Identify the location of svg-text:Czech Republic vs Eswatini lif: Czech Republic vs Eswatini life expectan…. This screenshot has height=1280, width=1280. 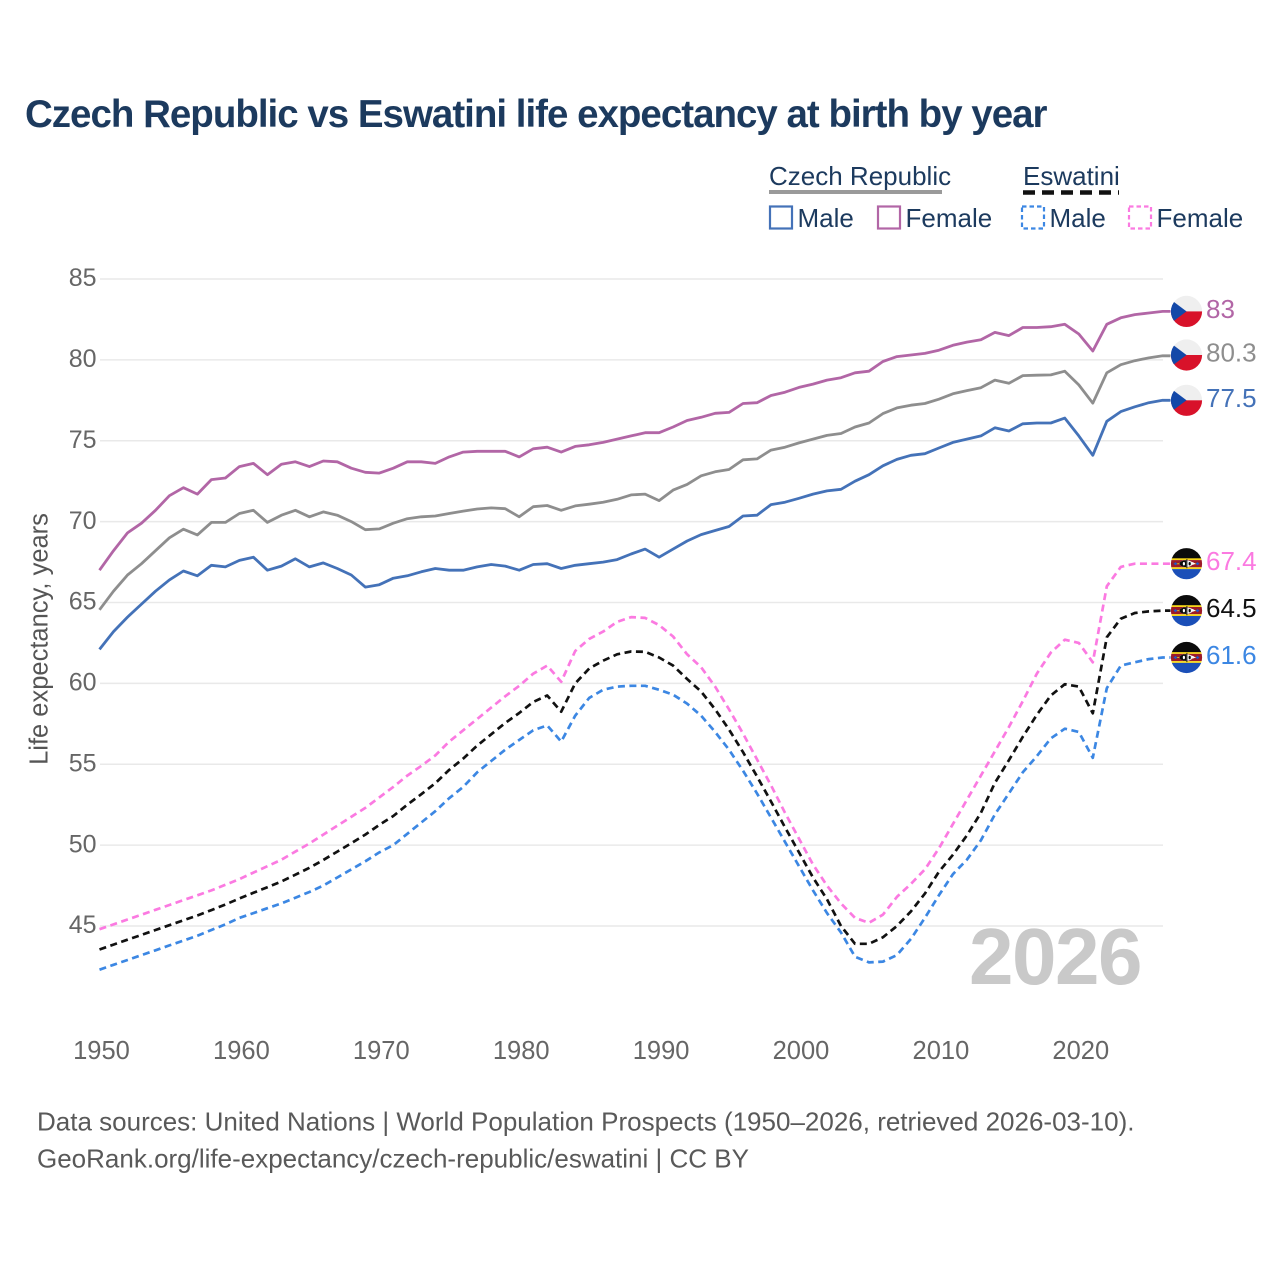
(536, 114).